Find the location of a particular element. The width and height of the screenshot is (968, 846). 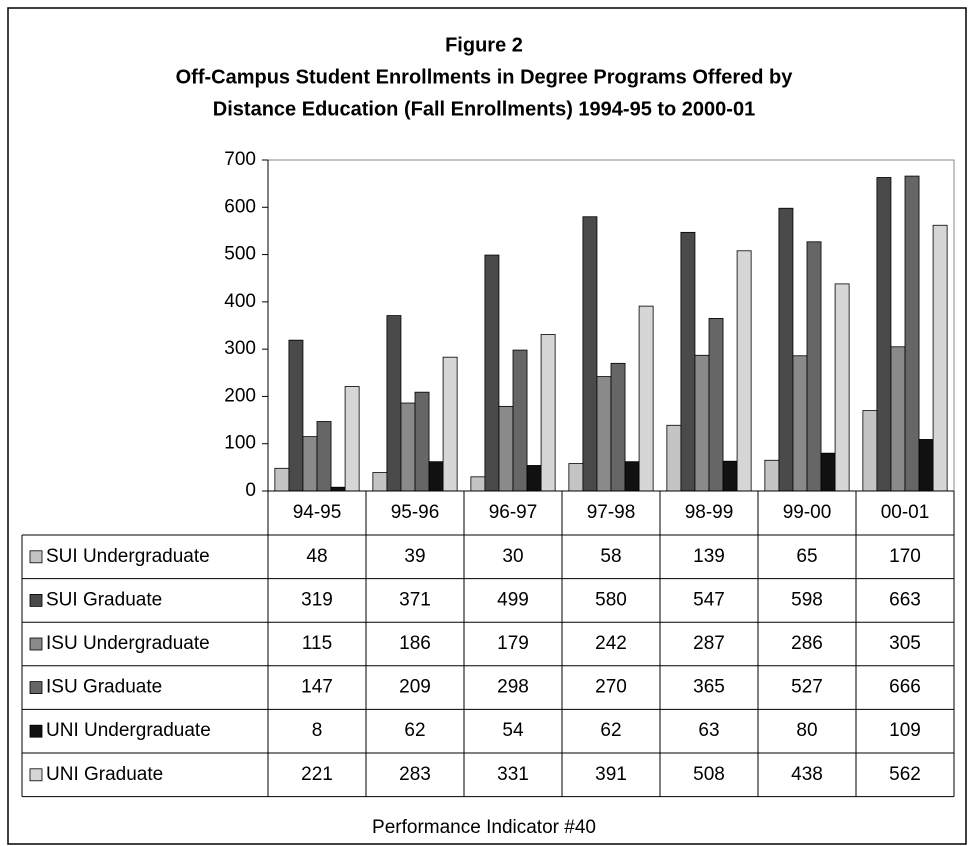

table-value: 186 is located at coordinates (415, 643).